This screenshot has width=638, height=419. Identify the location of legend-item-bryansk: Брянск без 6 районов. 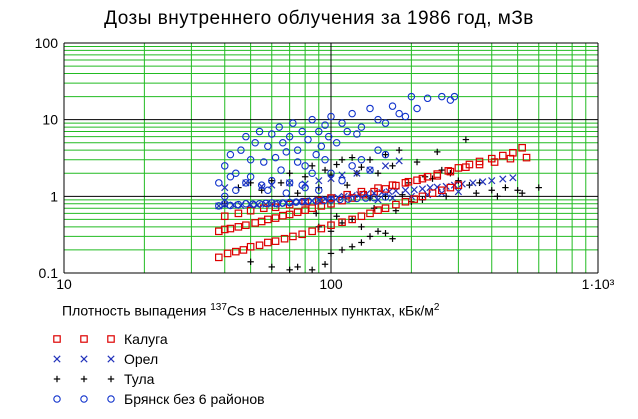
(157, 399).